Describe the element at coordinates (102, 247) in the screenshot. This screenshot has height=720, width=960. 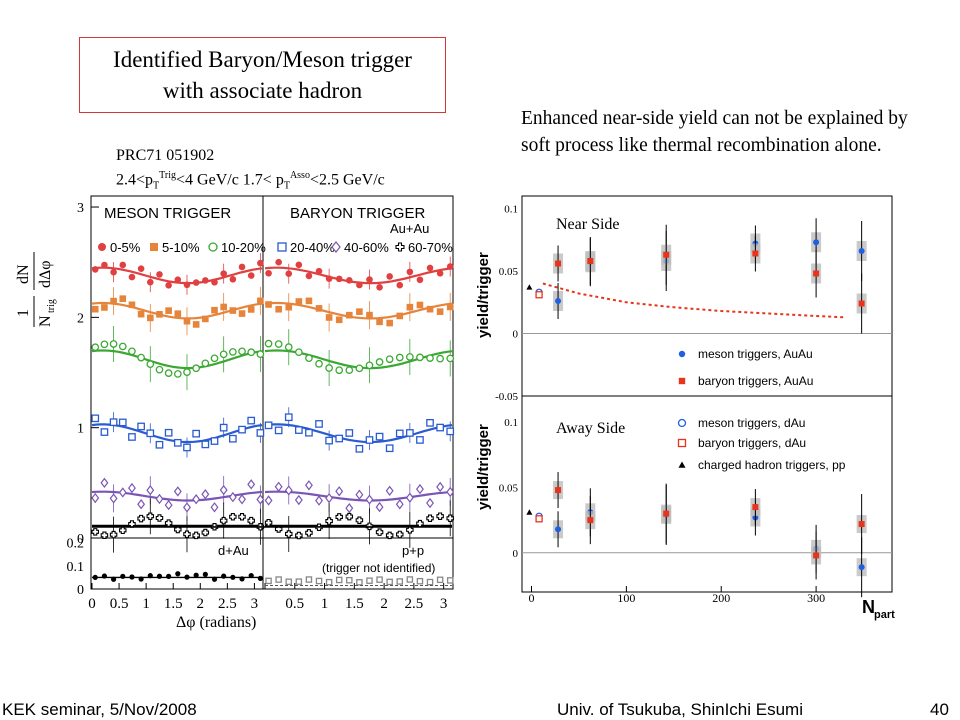
I see `legend-marker-0-5%` at that location.